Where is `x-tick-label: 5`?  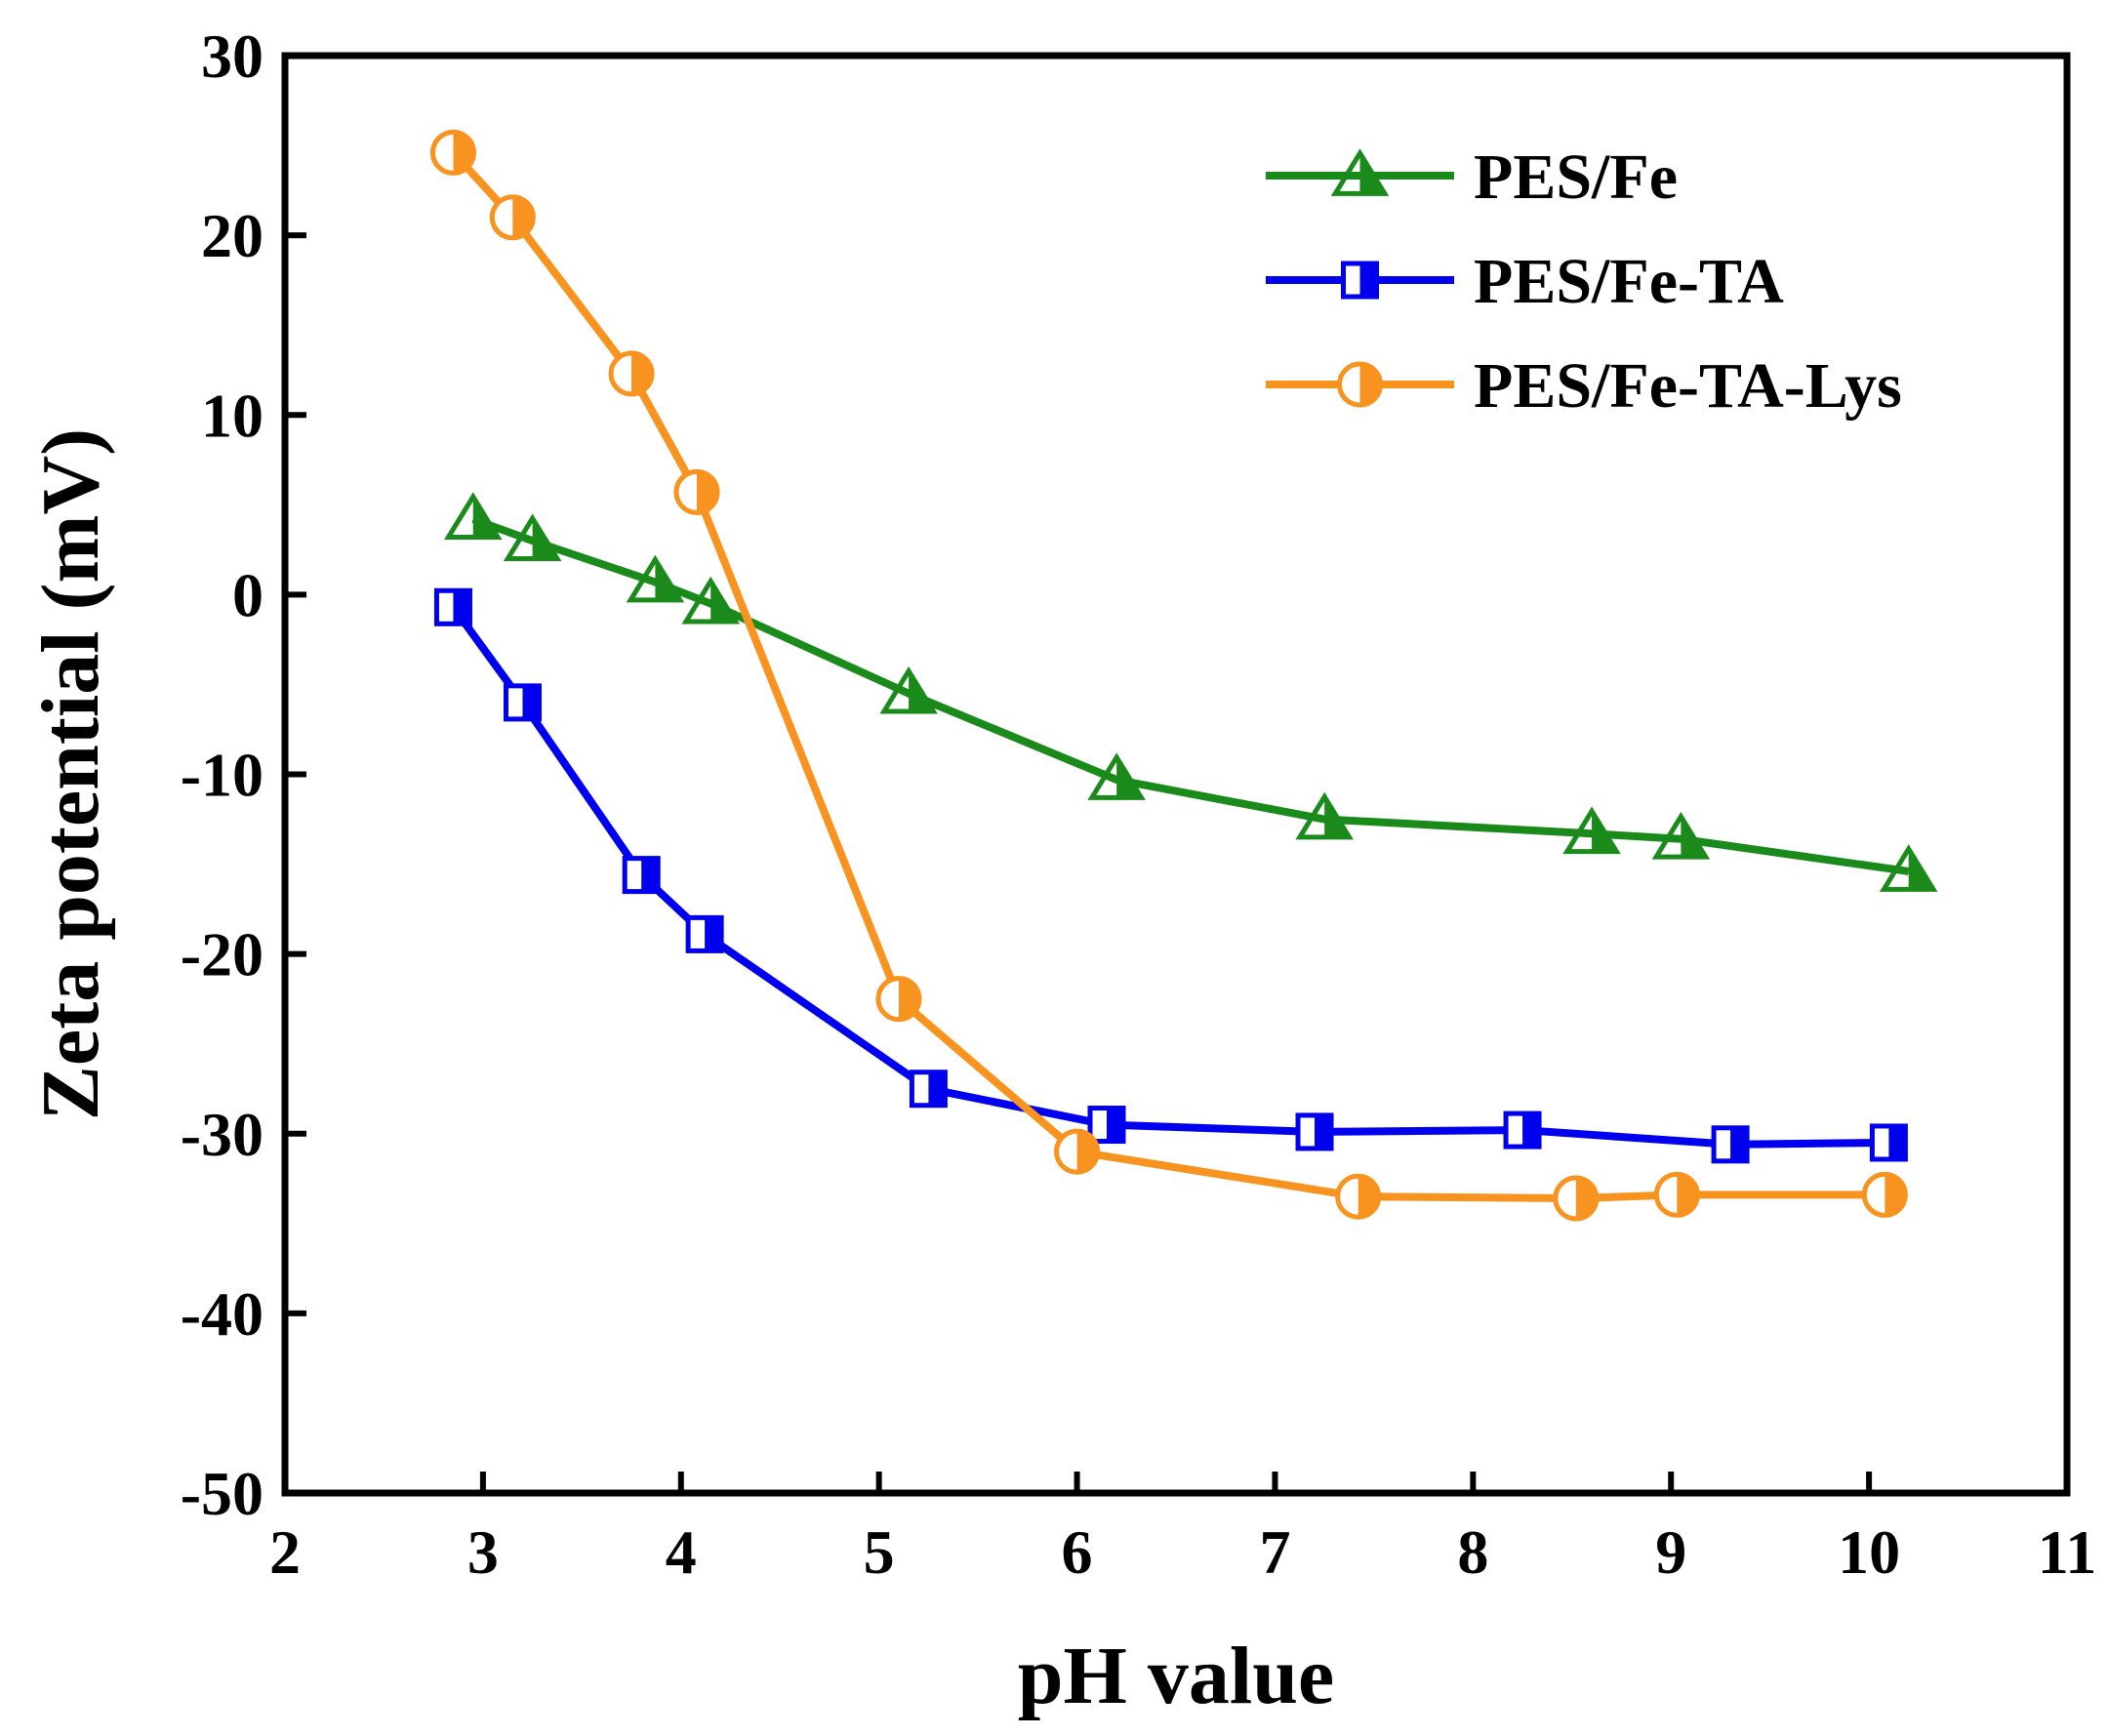 x-tick-label: 5 is located at coordinates (879, 1552).